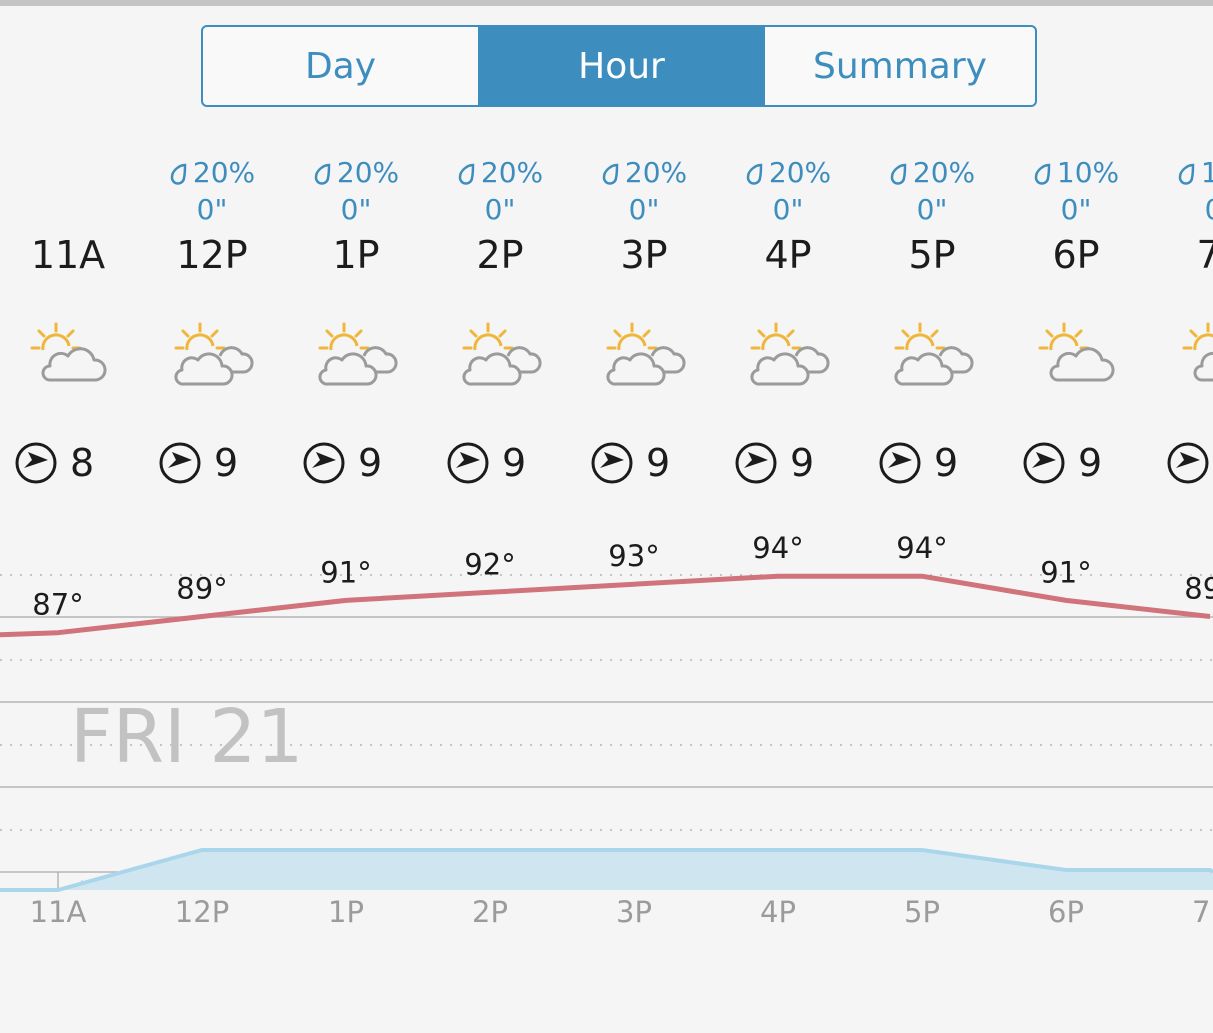 This screenshot has width=1213, height=1033. What do you see at coordinates (634, 912) in the screenshot?
I see `x-tick-label: 3P` at bounding box center [634, 912].